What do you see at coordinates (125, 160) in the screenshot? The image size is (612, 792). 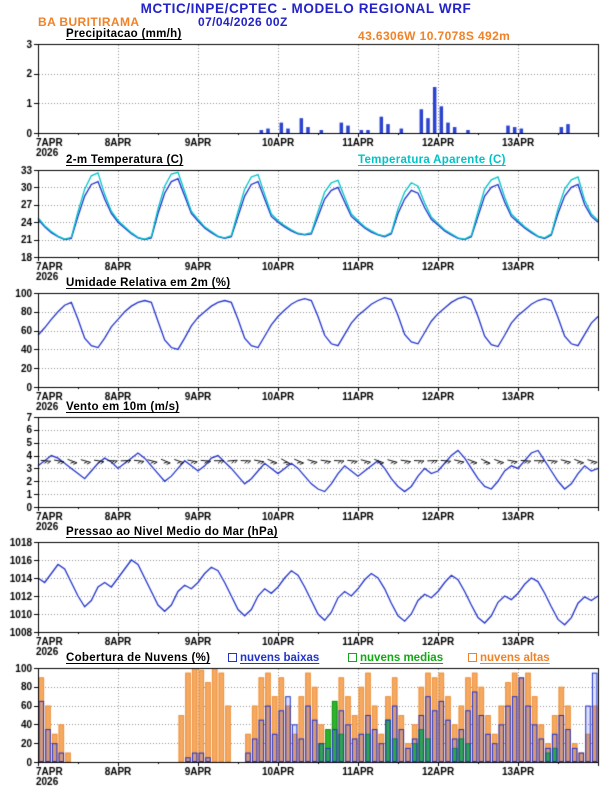 I see `panel-title-temperature: 2-m Temperatura (C)` at bounding box center [125, 160].